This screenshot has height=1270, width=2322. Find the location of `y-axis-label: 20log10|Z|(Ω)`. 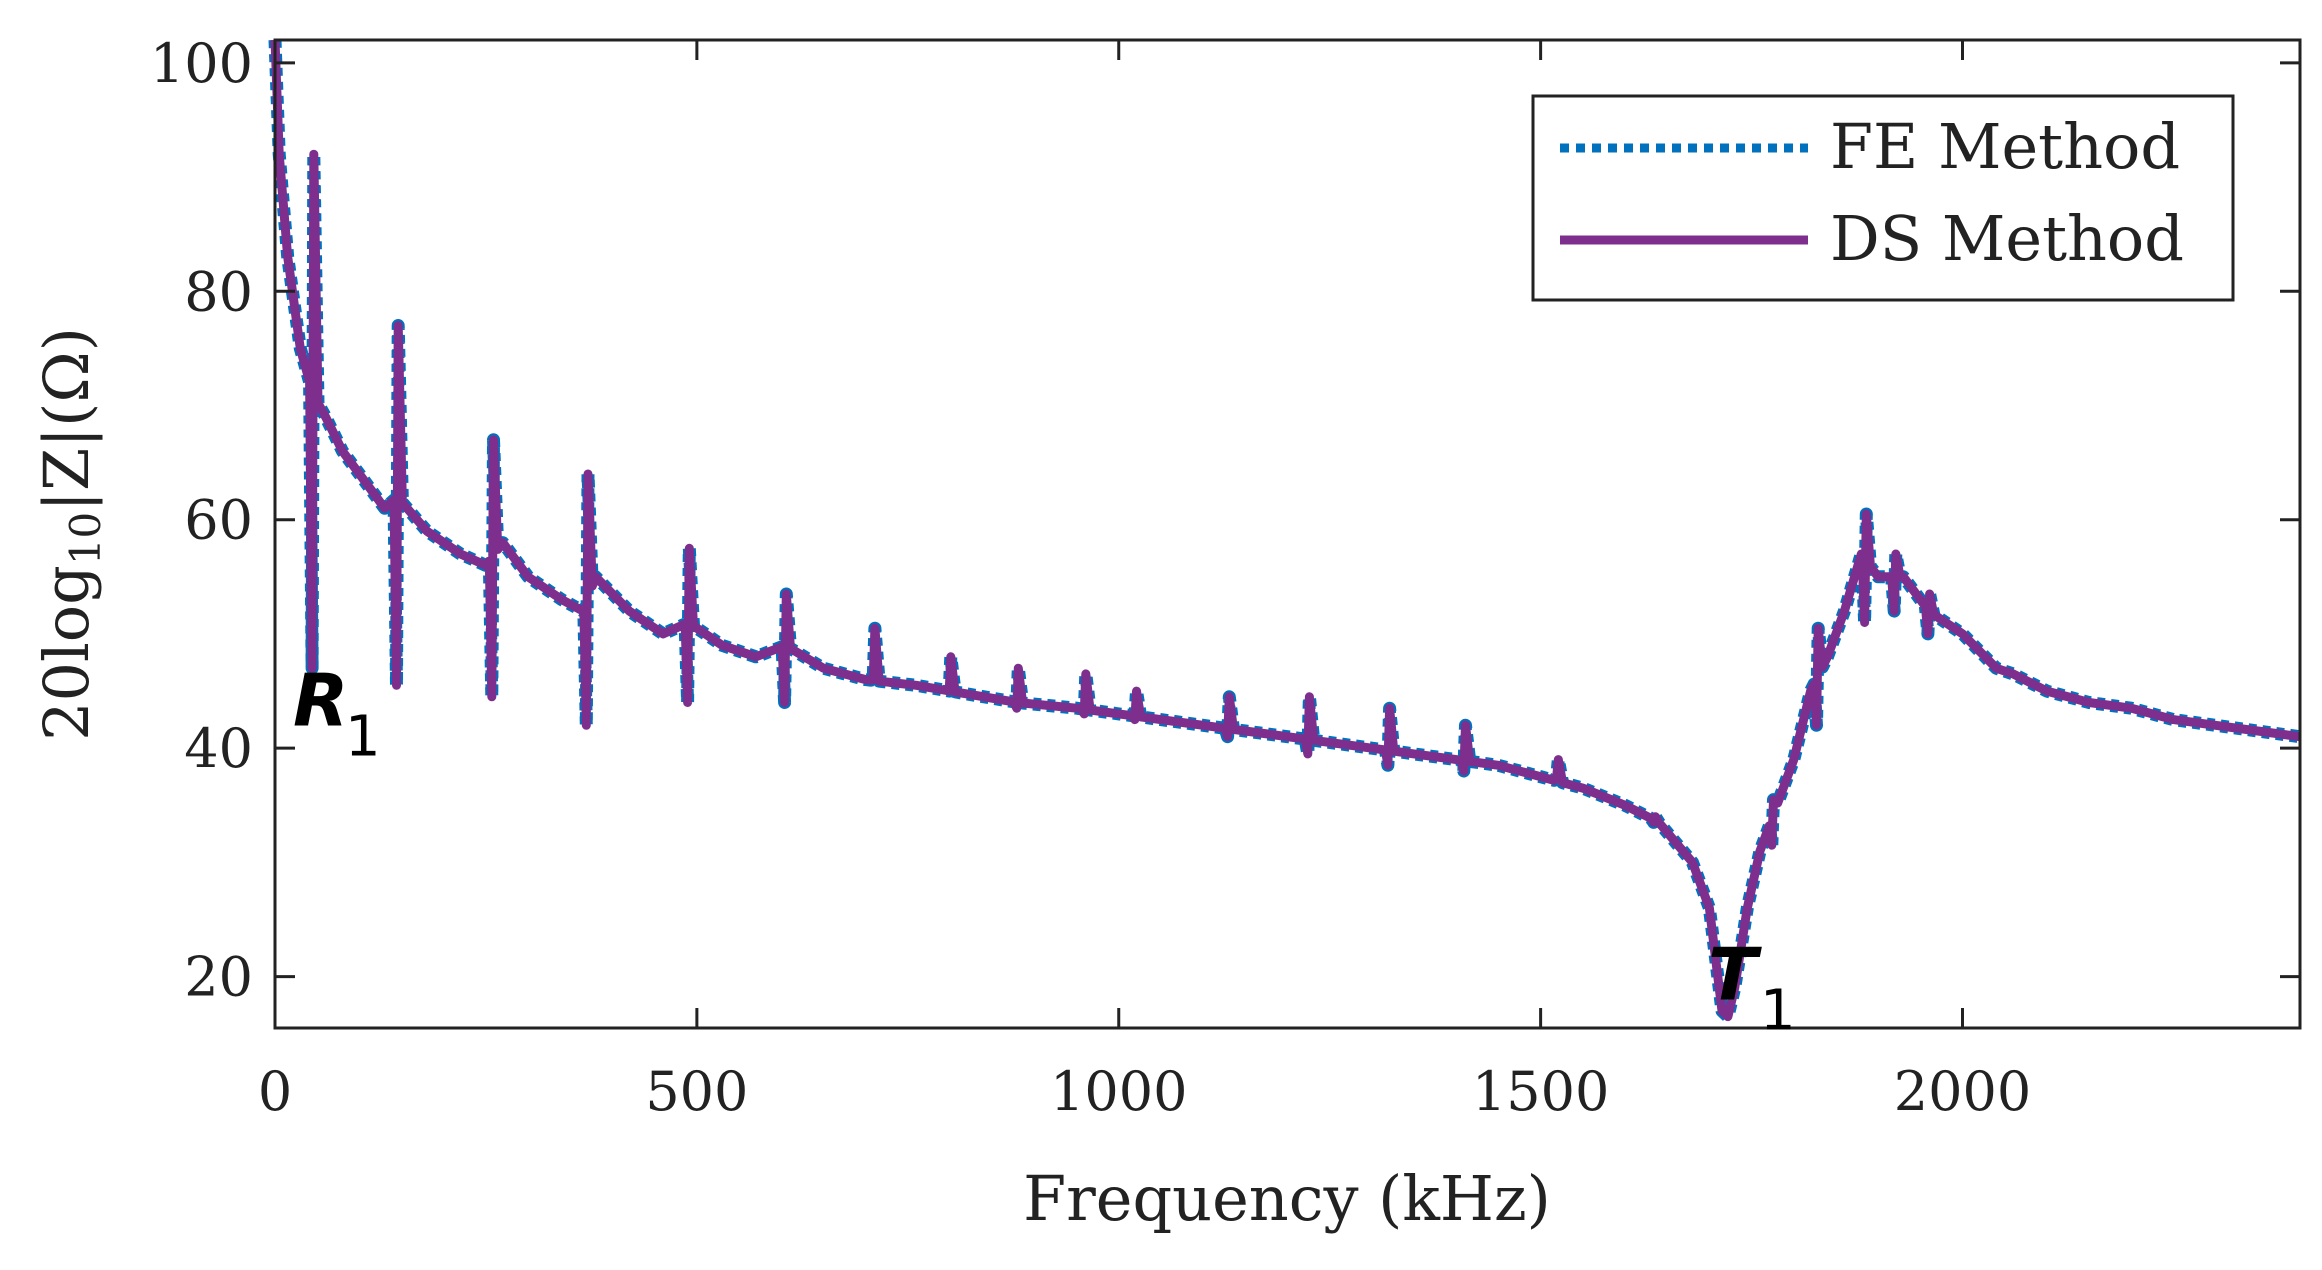

y-axis-label: 20log10|Z|(Ω) is located at coordinates (70, 534).